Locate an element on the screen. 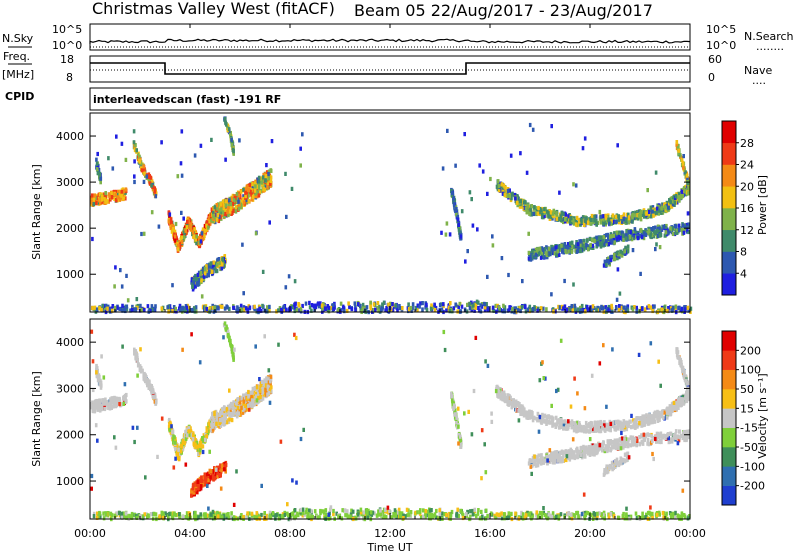  cpid-text: interleavedscan (fast) -191 RF is located at coordinates (187, 99).